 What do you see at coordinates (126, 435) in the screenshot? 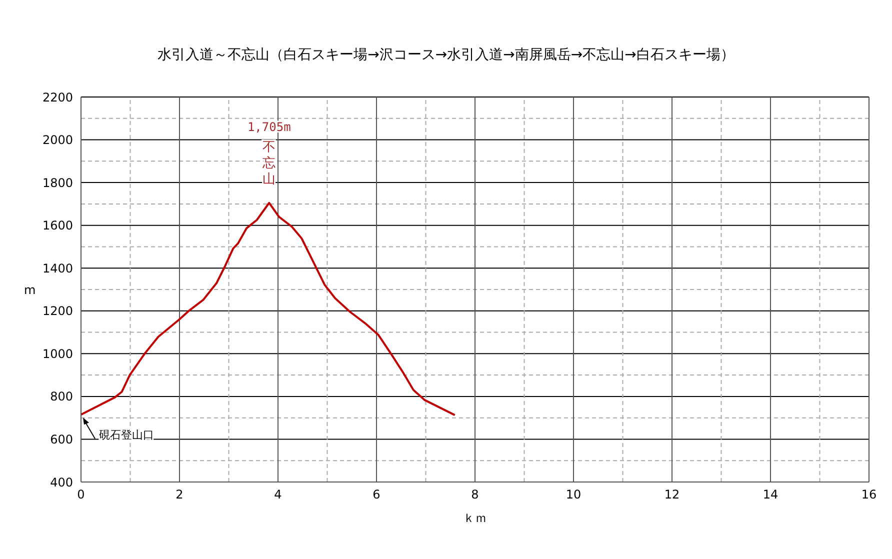
I see `annotation: 硯石登山口` at bounding box center [126, 435].